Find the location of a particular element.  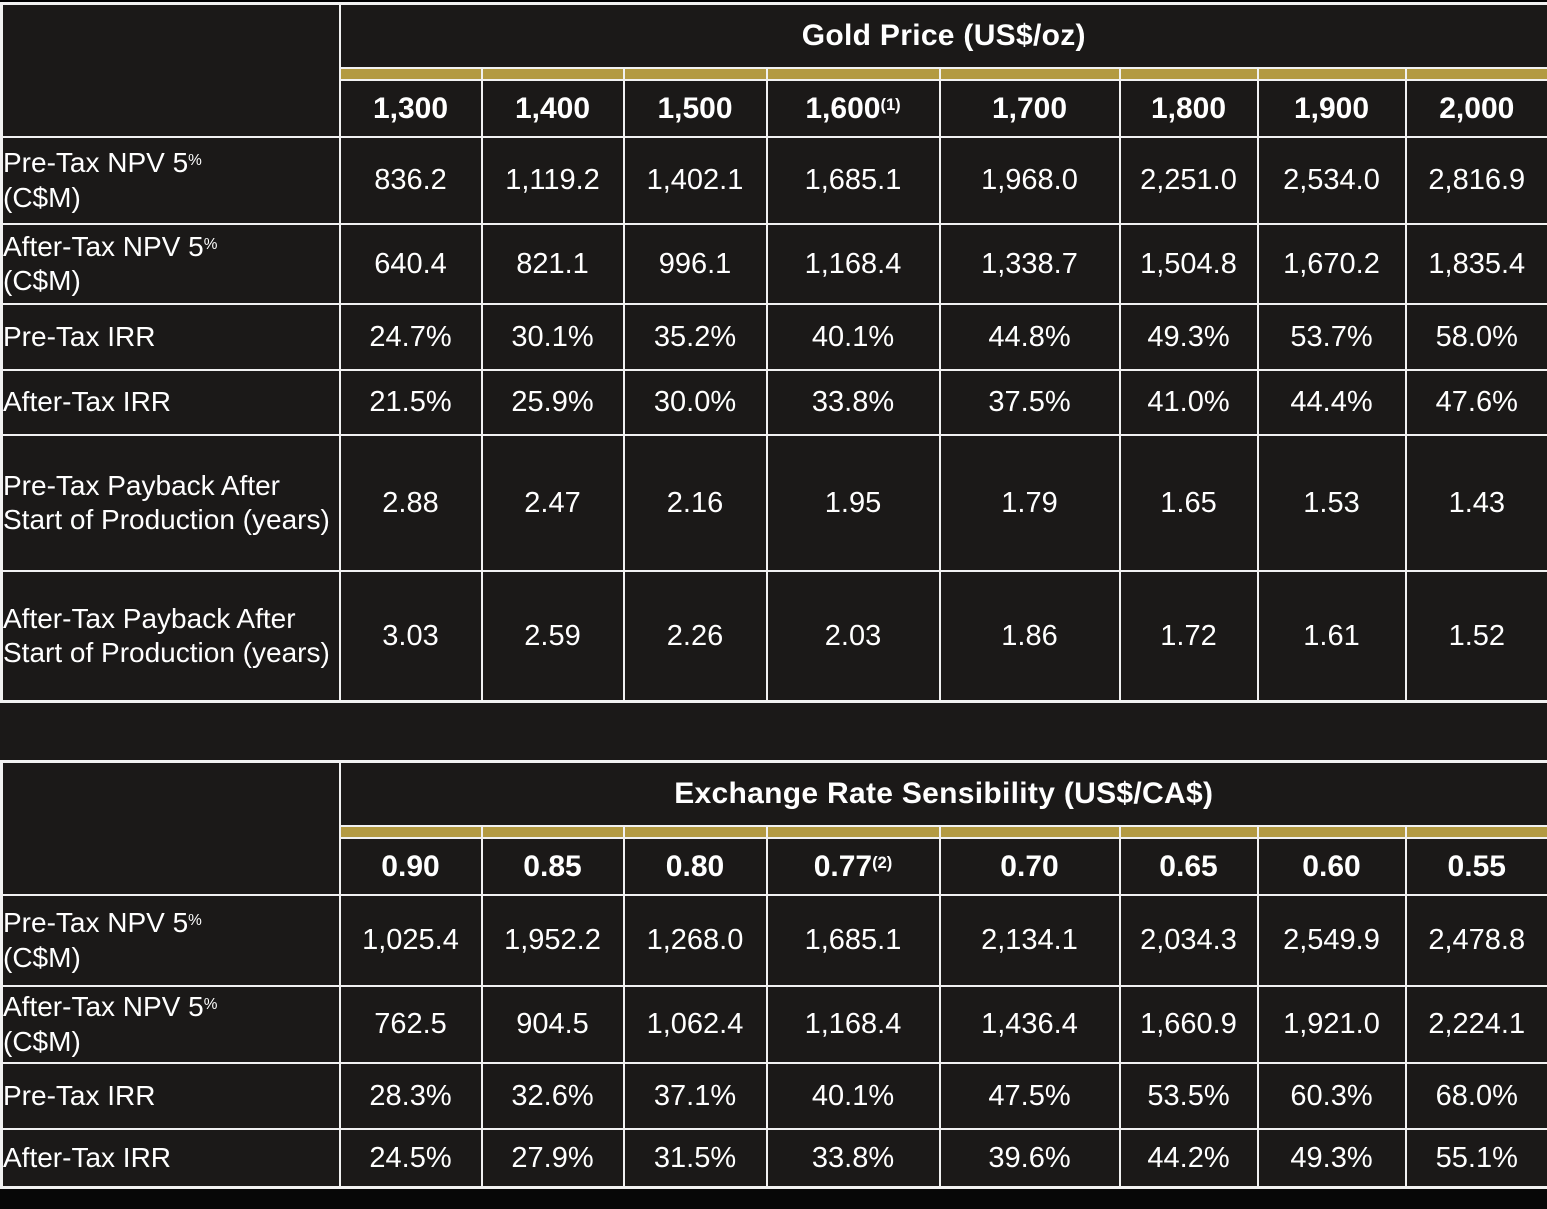

column-header: 1,600(1) is located at coordinates (853, 108).